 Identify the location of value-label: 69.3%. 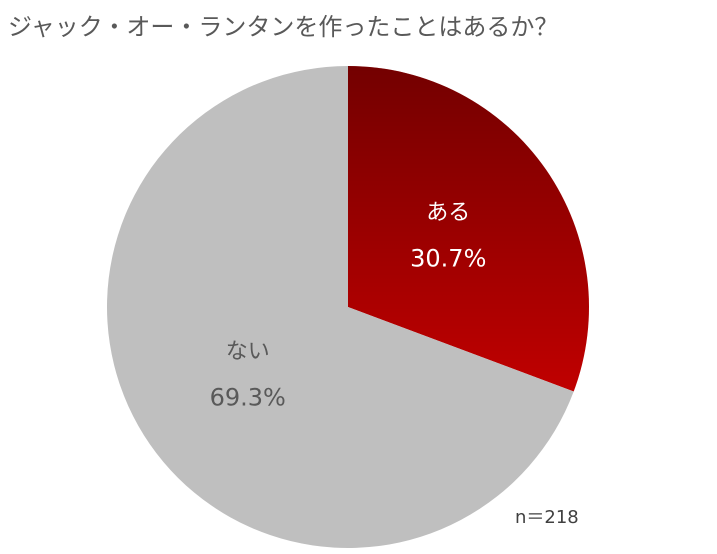
(248, 398).